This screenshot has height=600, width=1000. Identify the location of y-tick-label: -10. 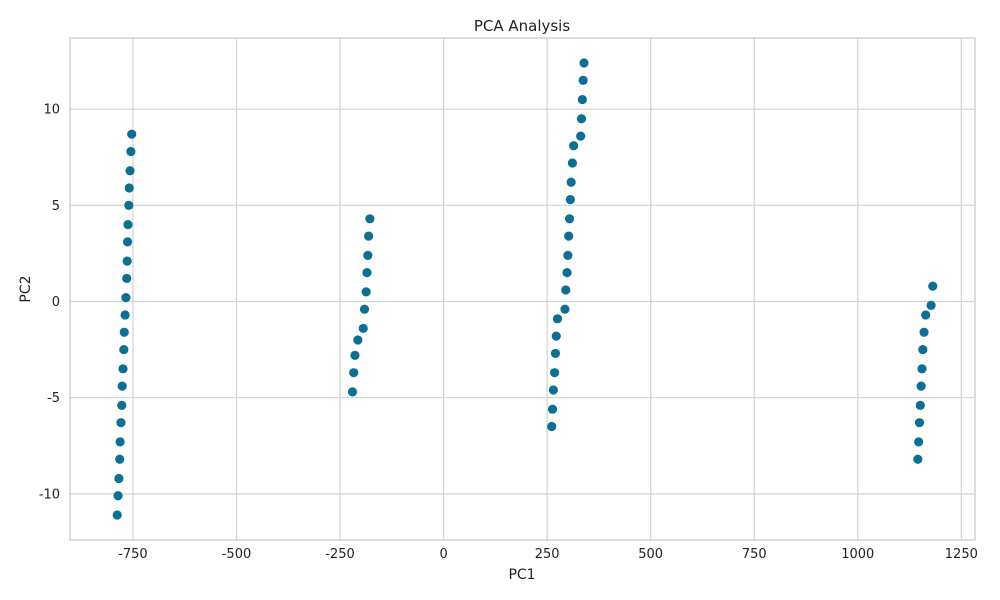
(49, 494).